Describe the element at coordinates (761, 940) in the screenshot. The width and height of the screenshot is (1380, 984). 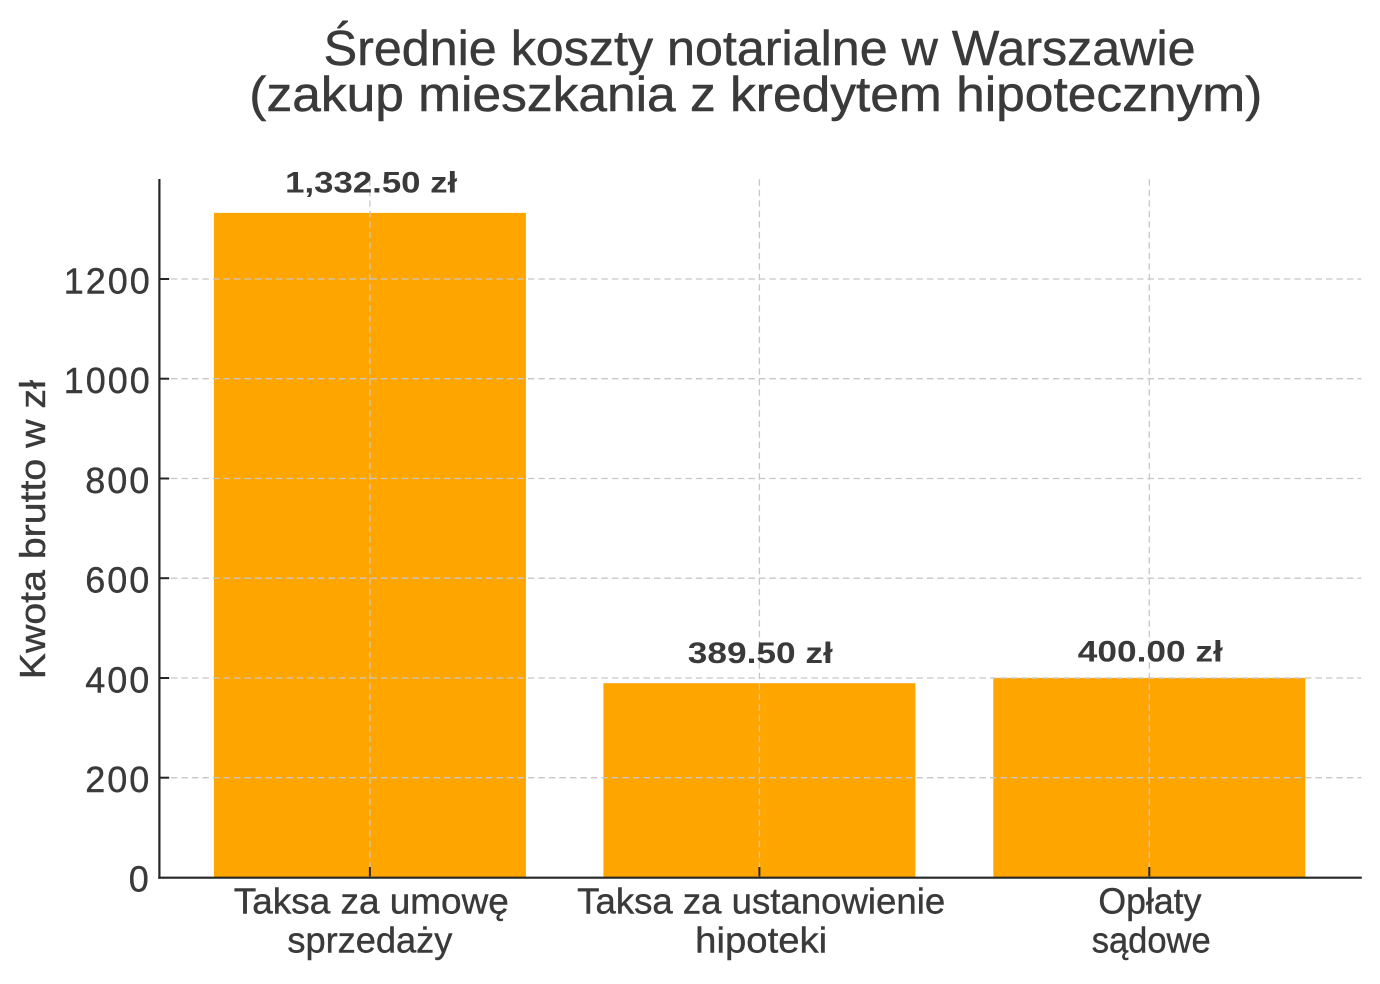
I see `svg-text: hipoteki` at that location.